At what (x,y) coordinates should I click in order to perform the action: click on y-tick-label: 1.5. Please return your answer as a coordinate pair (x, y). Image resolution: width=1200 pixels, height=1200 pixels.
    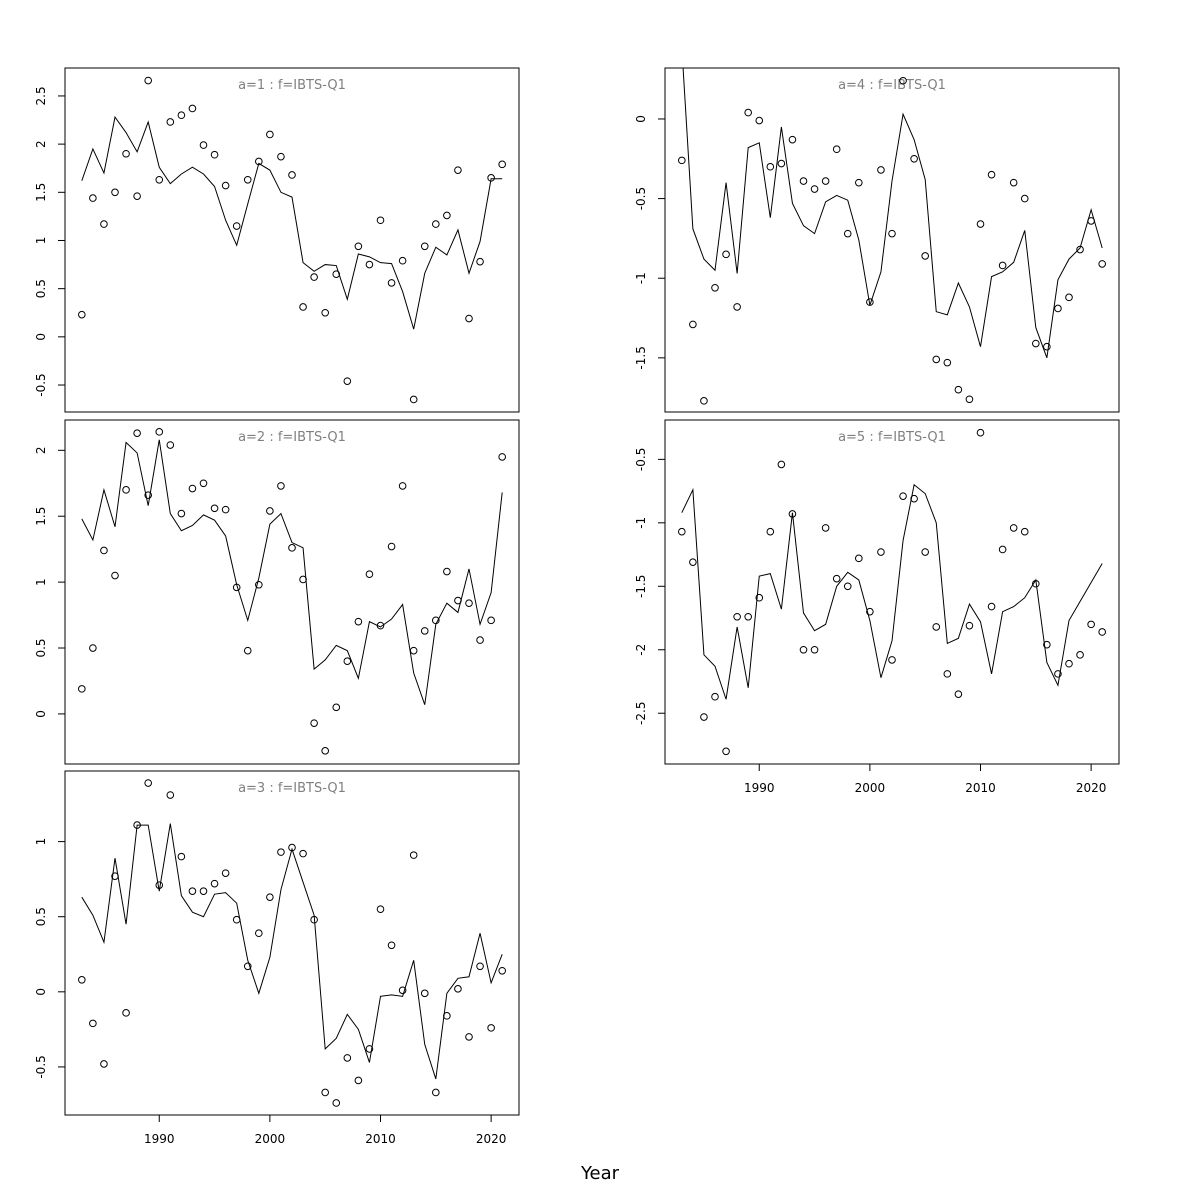
    Looking at the image, I should click on (41, 516).